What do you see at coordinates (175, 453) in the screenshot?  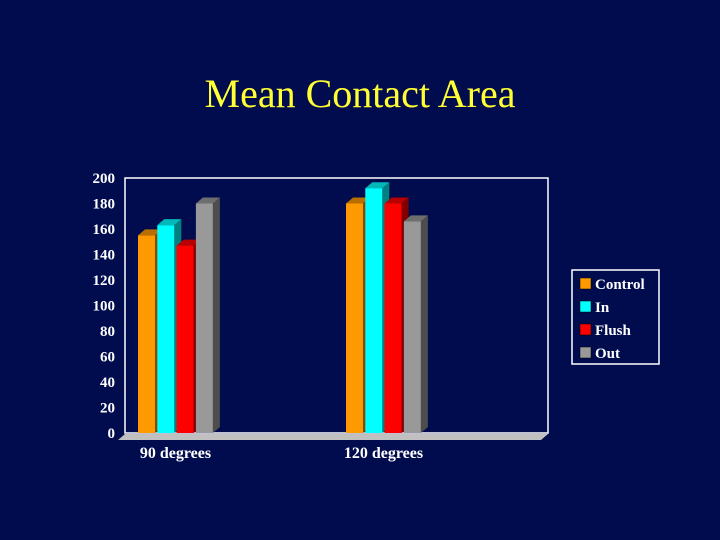 I see `x-tick-label: 90 degrees` at bounding box center [175, 453].